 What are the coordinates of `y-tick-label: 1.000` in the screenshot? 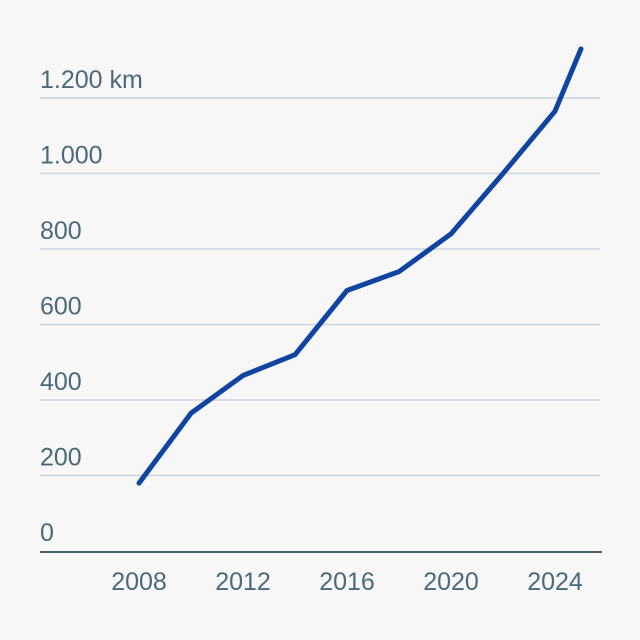 It's located at (71, 156).